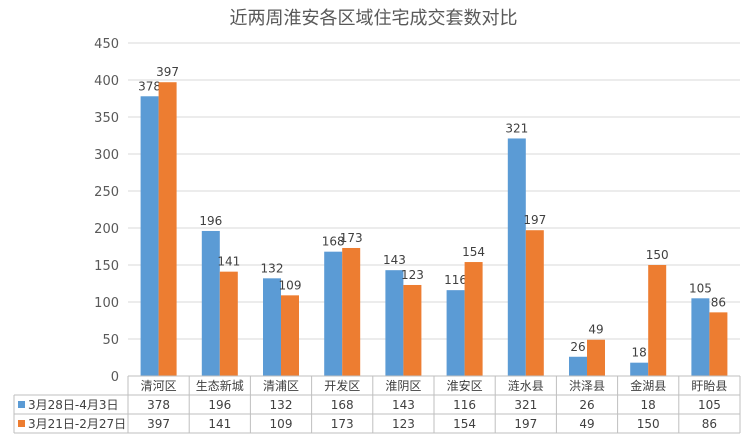  What do you see at coordinates (351, 238) in the screenshot?
I see `data-label: 173` at bounding box center [351, 238].